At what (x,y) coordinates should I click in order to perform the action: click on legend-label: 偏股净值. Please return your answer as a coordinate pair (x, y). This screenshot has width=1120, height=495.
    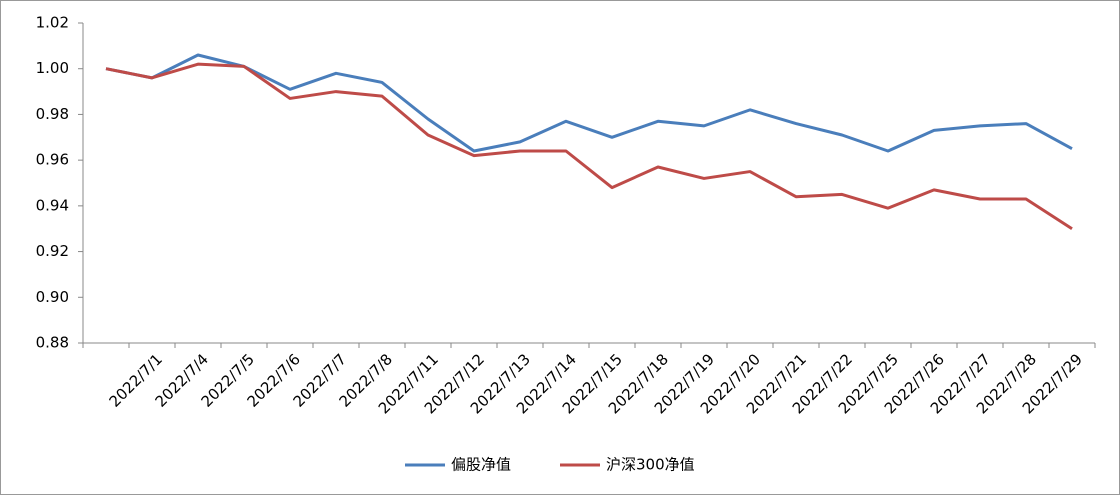
    Looking at the image, I should click on (481, 465).